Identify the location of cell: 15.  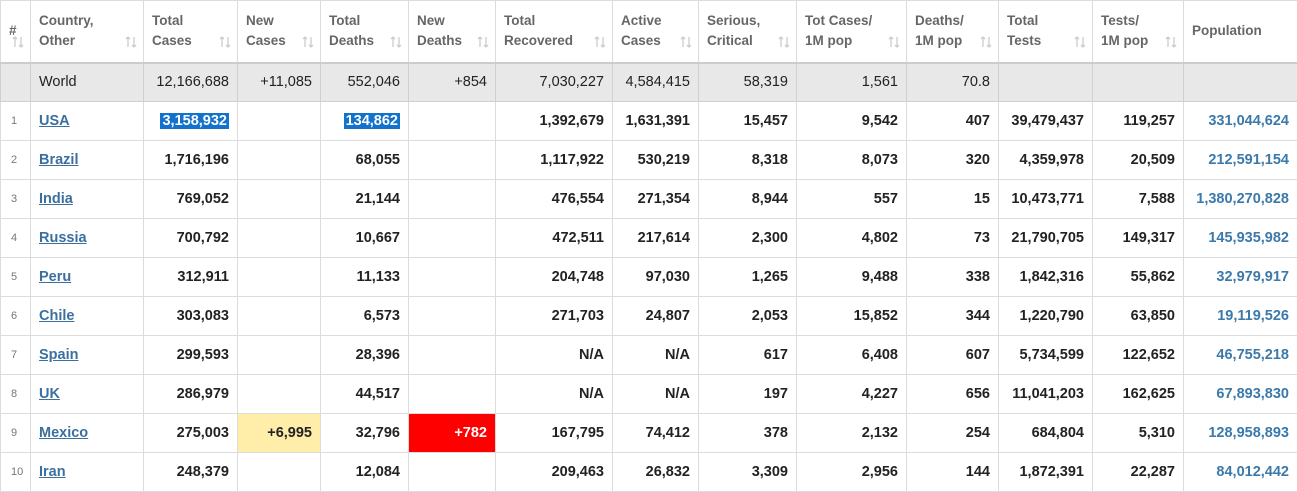
(952, 199).